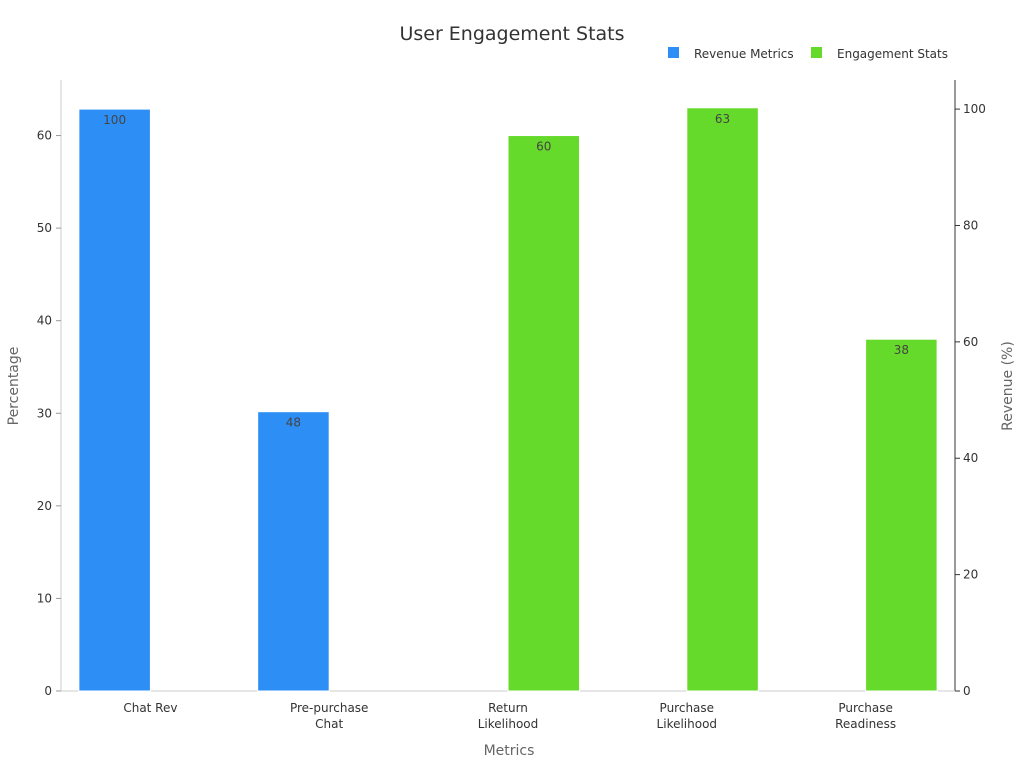 The width and height of the screenshot is (1024, 772). Describe the element at coordinates (543, 147) in the screenshot. I see `bar-value-label: 60` at that location.